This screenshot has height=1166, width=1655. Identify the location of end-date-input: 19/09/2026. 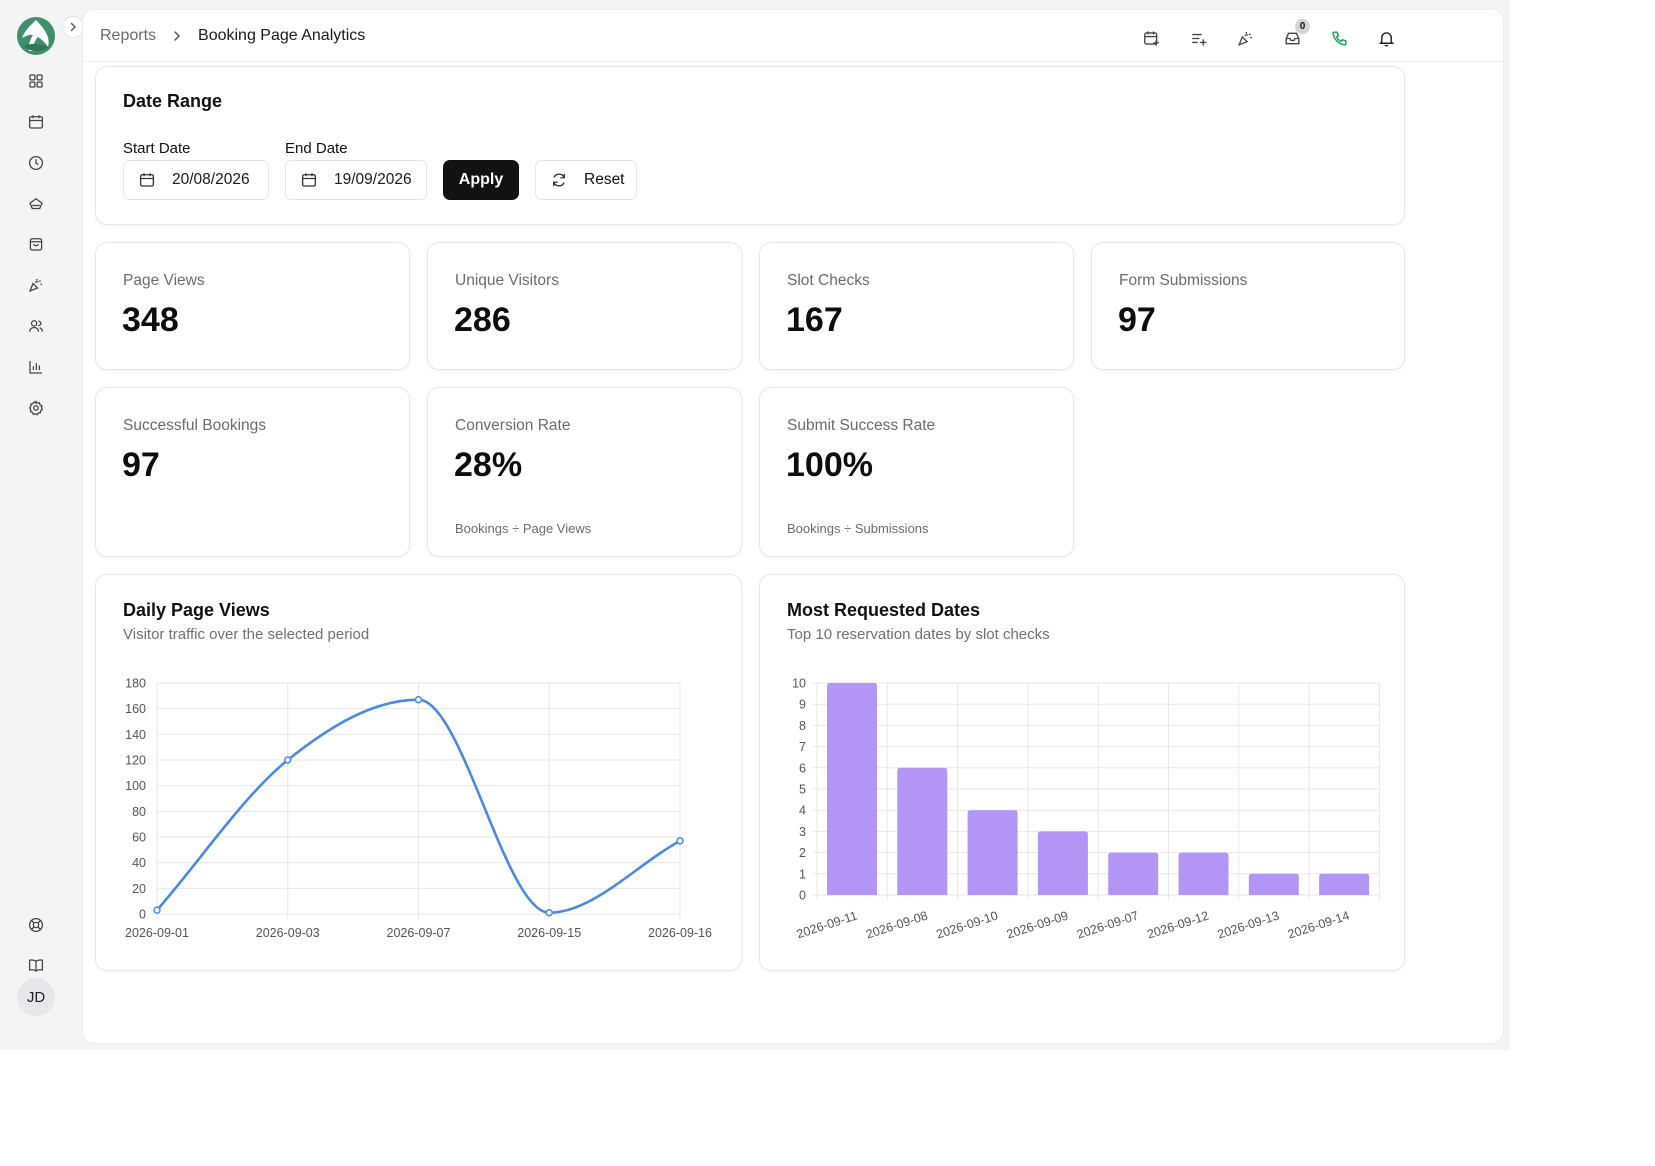
(356, 180).